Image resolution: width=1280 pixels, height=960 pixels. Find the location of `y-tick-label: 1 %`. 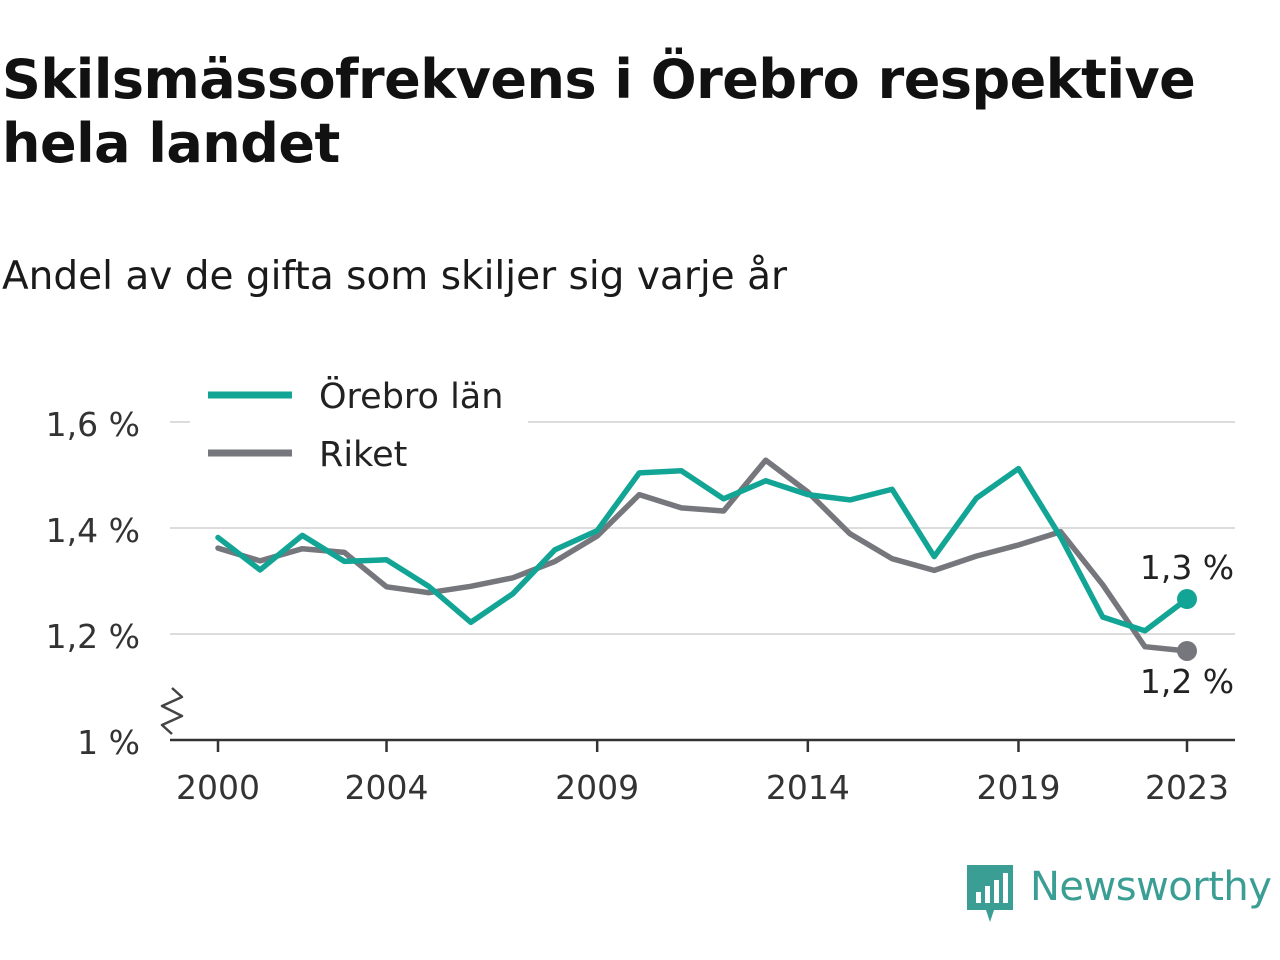

y-tick-label: 1 % is located at coordinates (108, 742).